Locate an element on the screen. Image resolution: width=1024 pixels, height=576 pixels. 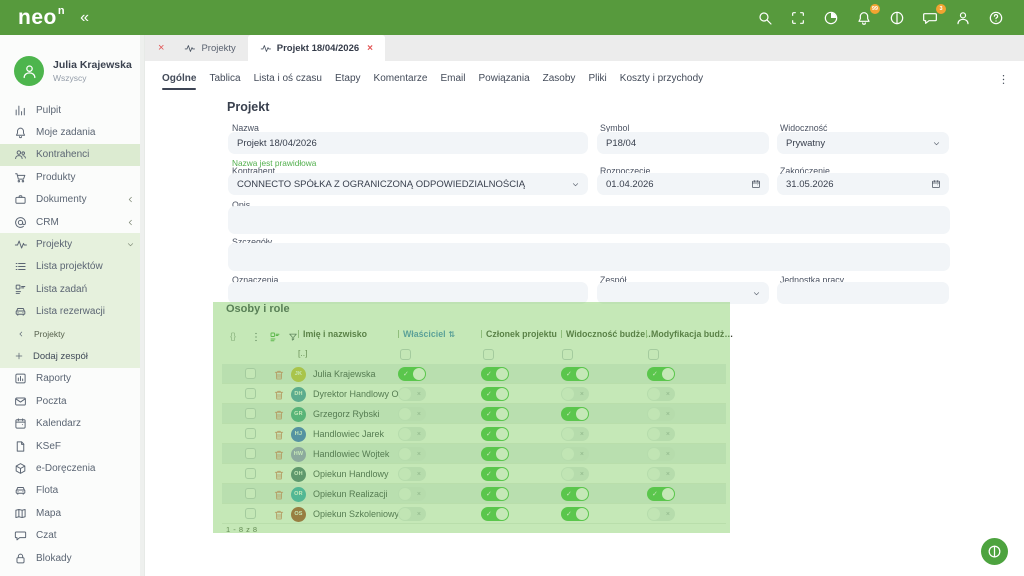
opis-textarea is located at coordinates (589, 220).